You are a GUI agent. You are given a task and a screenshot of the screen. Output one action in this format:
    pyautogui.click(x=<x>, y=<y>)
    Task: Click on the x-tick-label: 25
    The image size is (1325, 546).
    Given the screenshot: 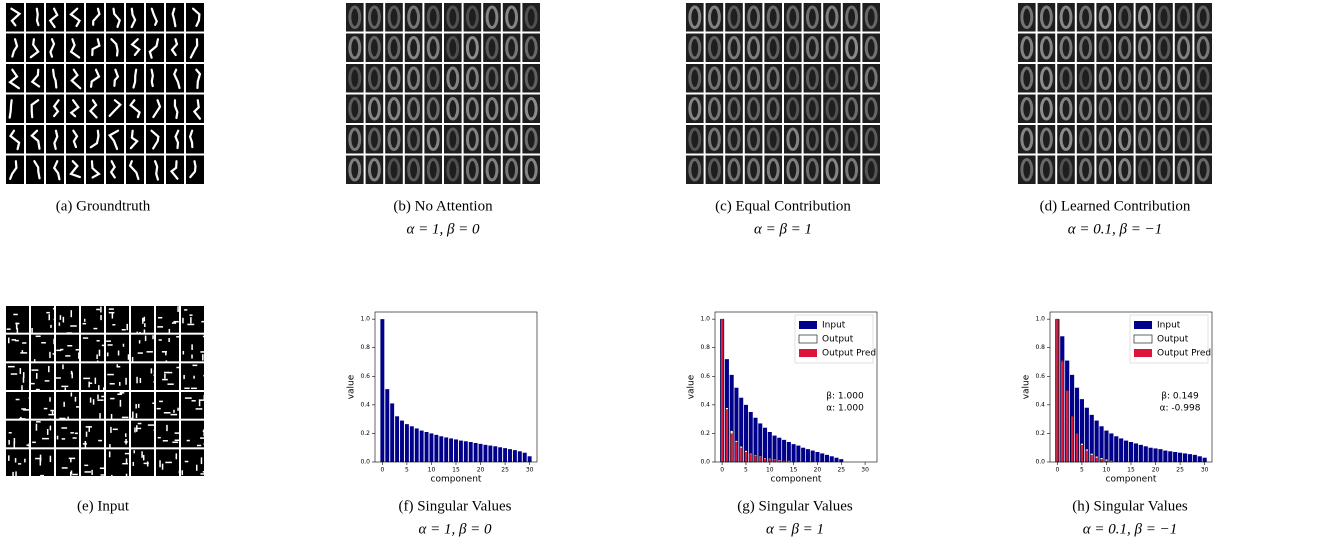 What is the action you would take?
    pyautogui.click(x=841, y=470)
    